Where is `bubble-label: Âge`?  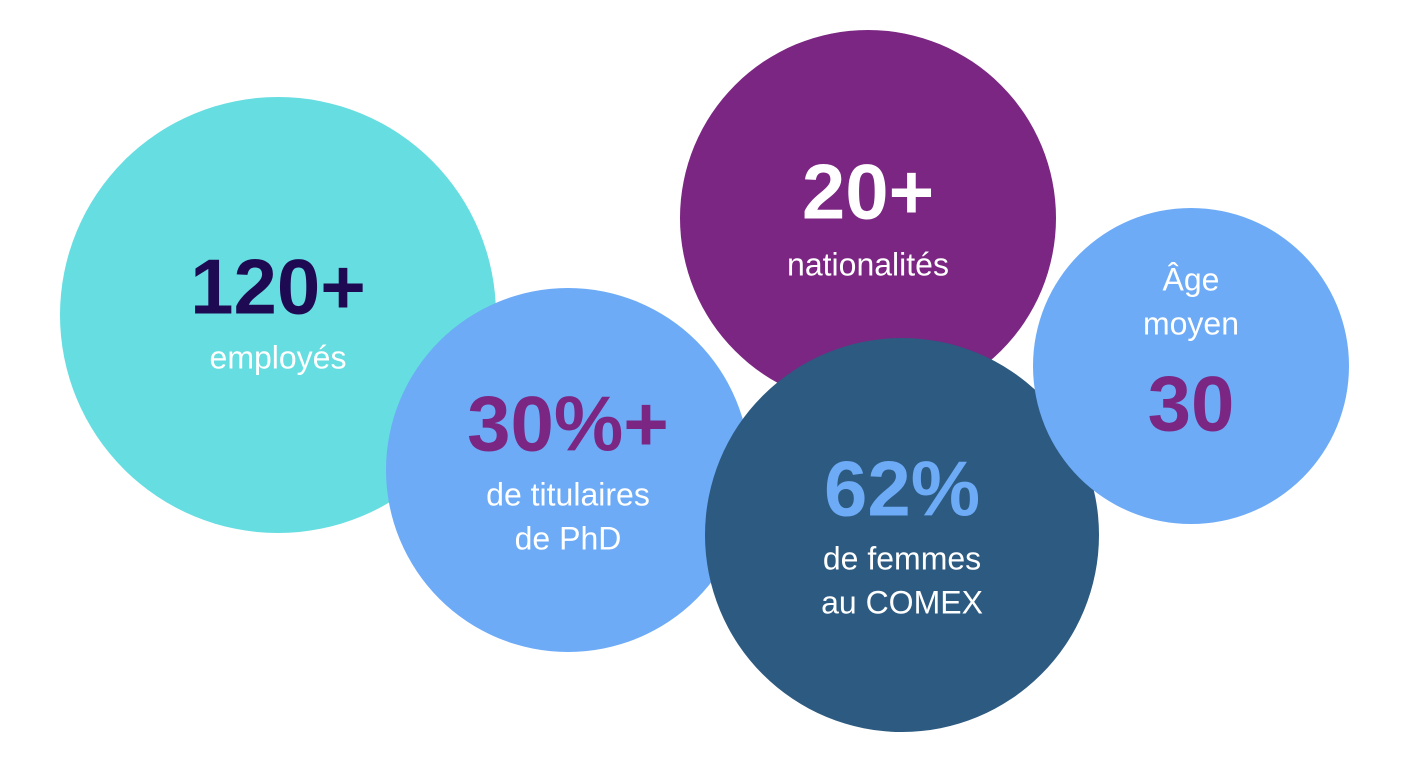 bubble-label: Âge is located at coordinates (1191, 279).